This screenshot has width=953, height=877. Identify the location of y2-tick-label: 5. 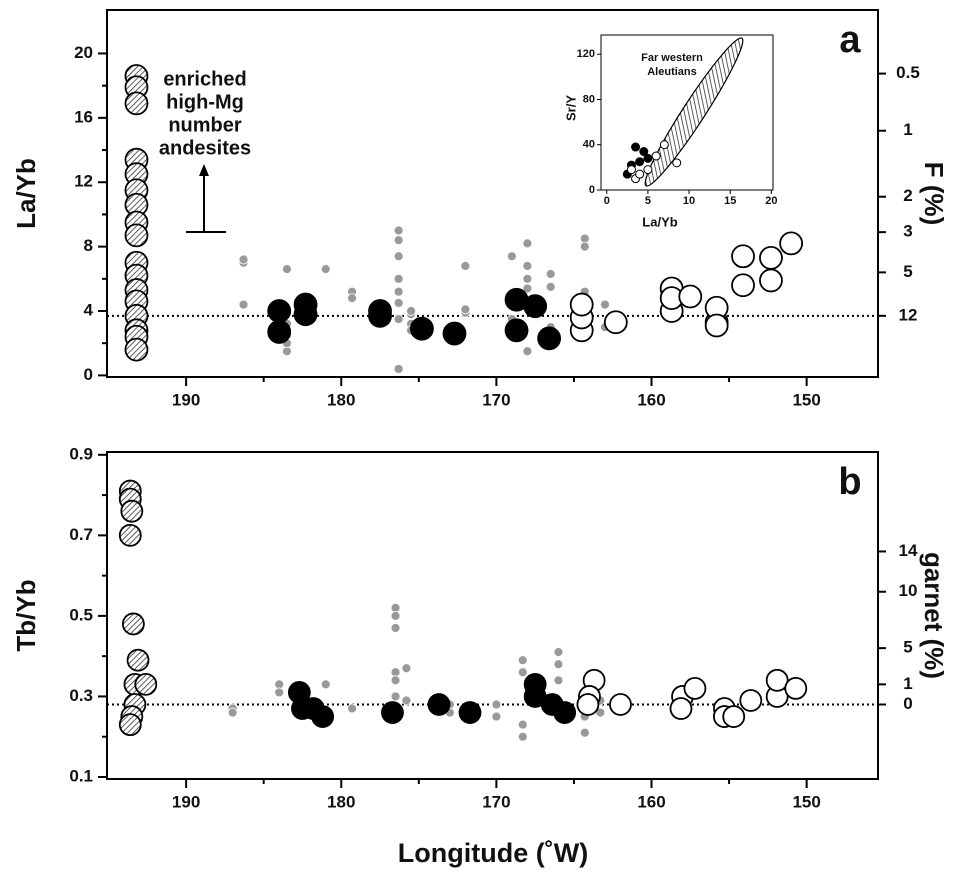
(907, 271).